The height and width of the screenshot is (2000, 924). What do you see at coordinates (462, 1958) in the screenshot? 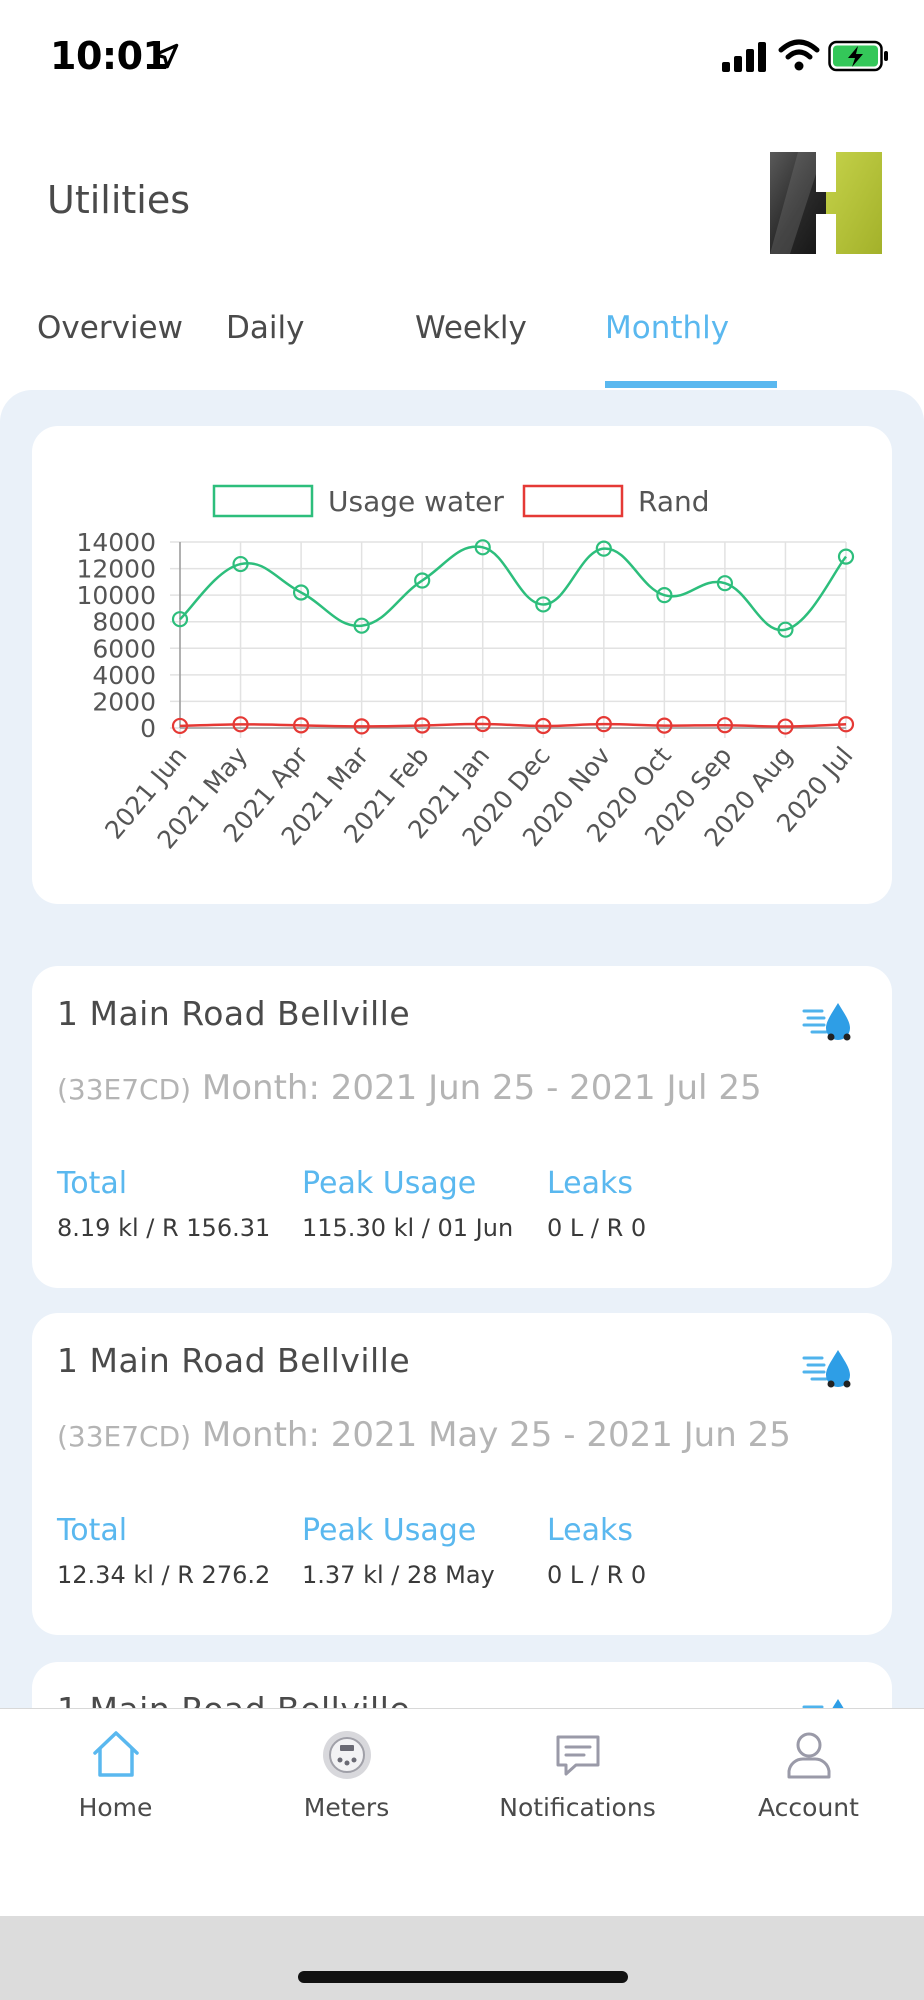
I see `home-indicator-bar` at bounding box center [462, 1958].